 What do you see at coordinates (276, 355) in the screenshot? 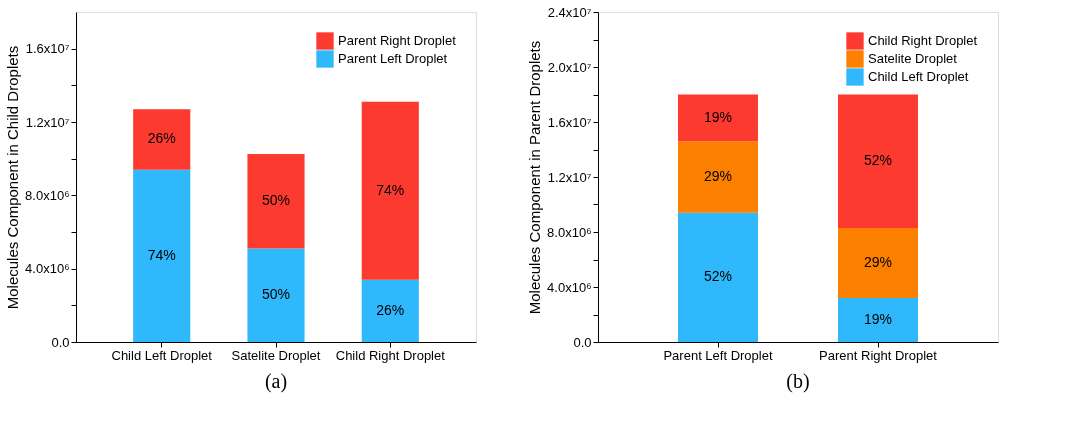
I see `x-tick-label: Satelite Droplet` at bounding box center [276, 355].